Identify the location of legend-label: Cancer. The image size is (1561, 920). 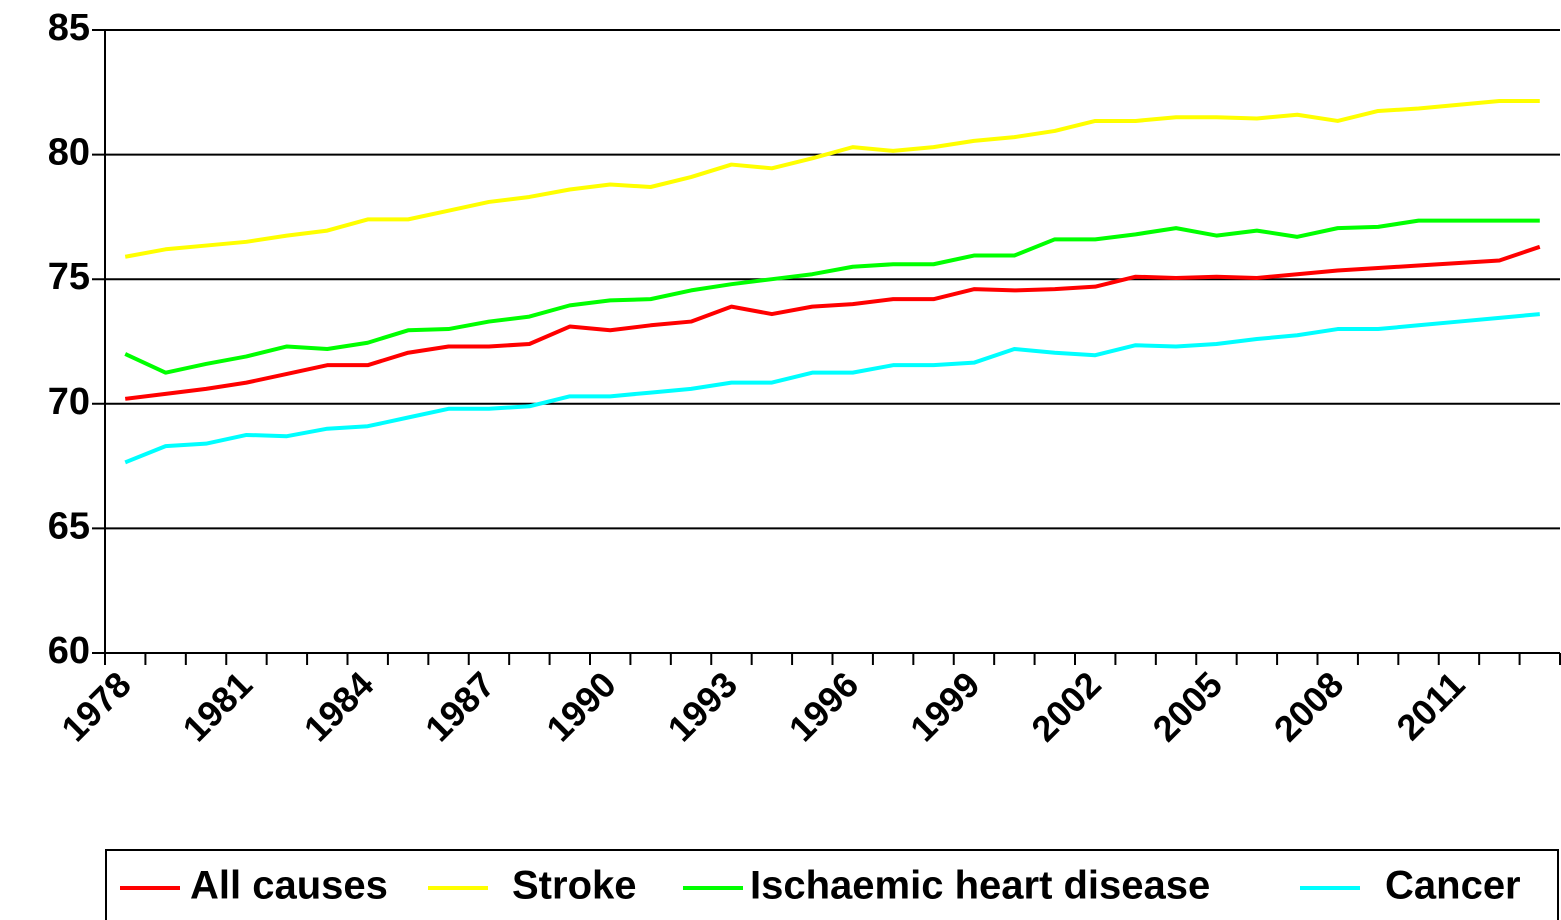
(1453, 886).